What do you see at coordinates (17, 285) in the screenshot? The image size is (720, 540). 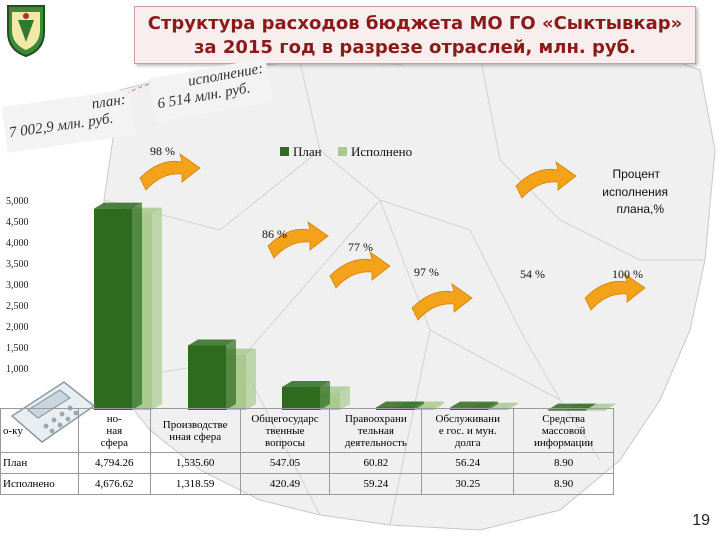 I see `y-tick-label: 3,000` at bounding box center [17, 285].